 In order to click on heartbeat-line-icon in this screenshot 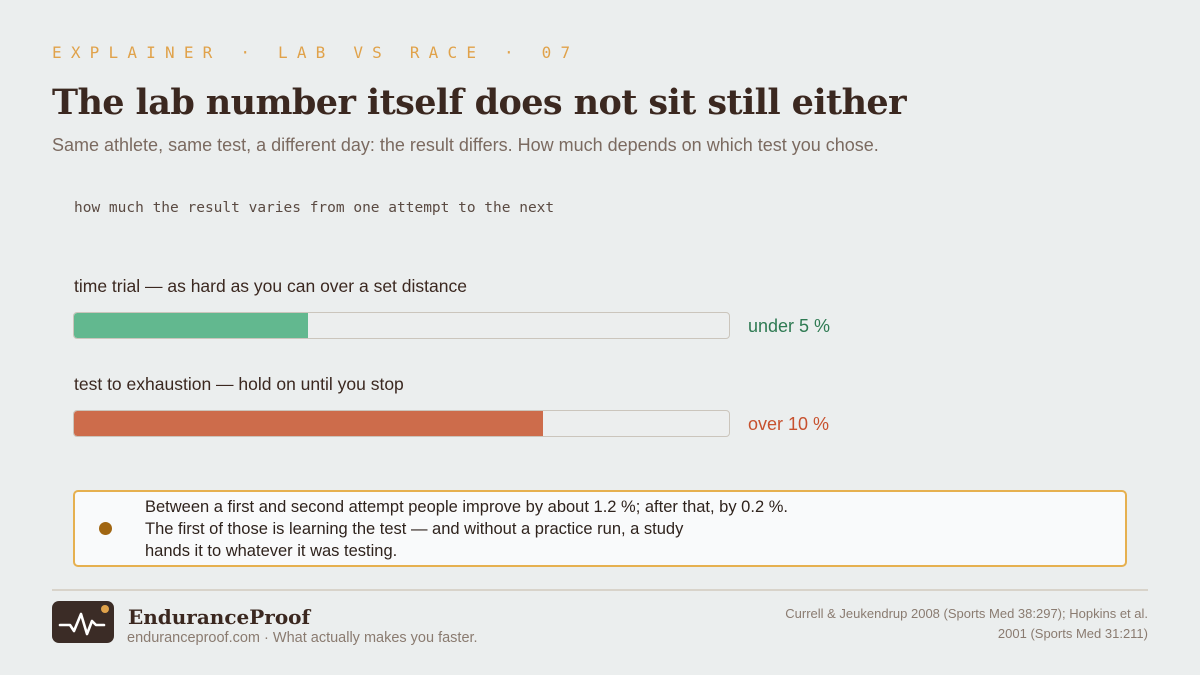, I will do `click(83, 620)`.